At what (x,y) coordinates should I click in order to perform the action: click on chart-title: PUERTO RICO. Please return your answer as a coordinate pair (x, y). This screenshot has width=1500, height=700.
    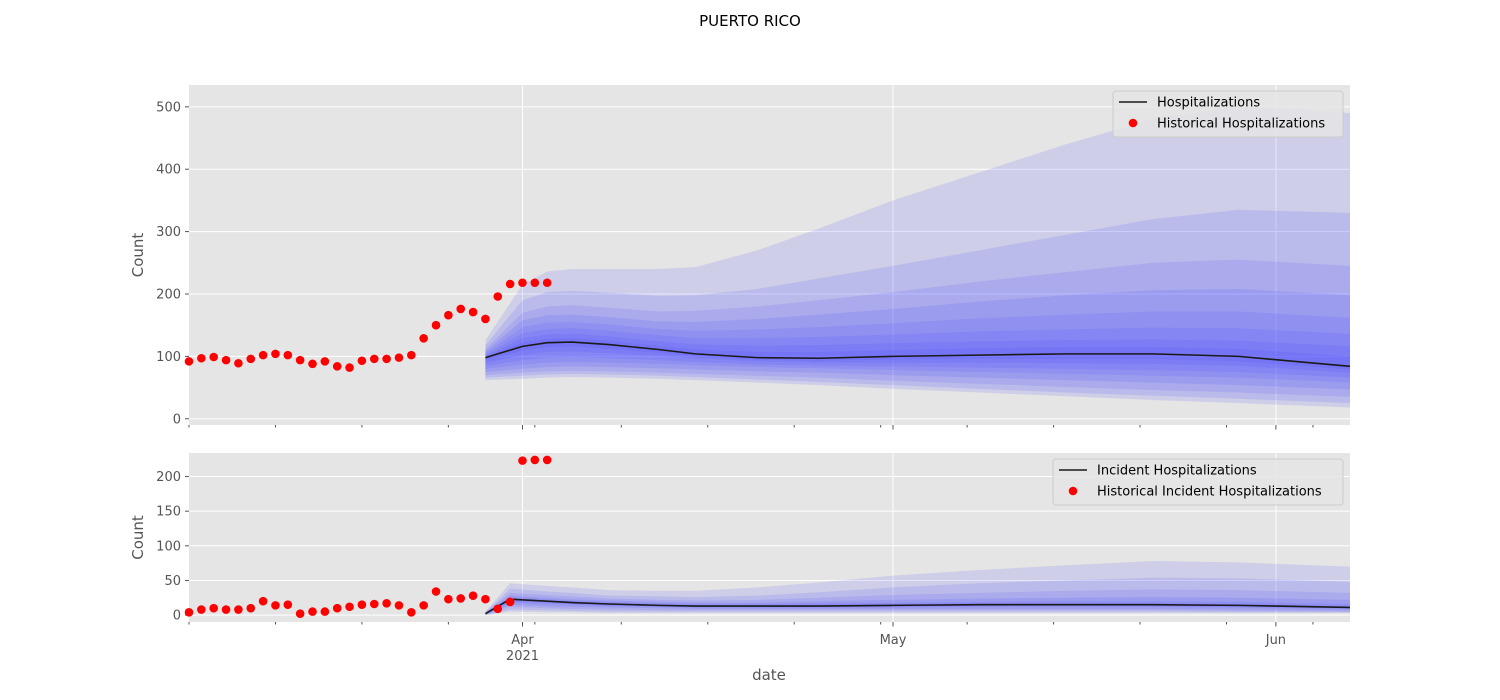
    Looking at the image, I should click on (750, 21).